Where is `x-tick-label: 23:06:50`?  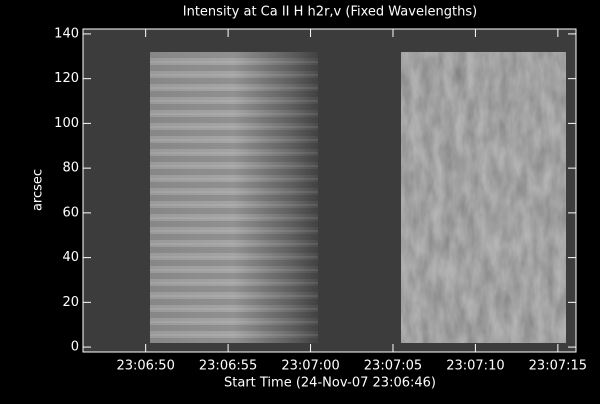
x-tick-label: 23:06:50 is located at coordinates (145, 366).